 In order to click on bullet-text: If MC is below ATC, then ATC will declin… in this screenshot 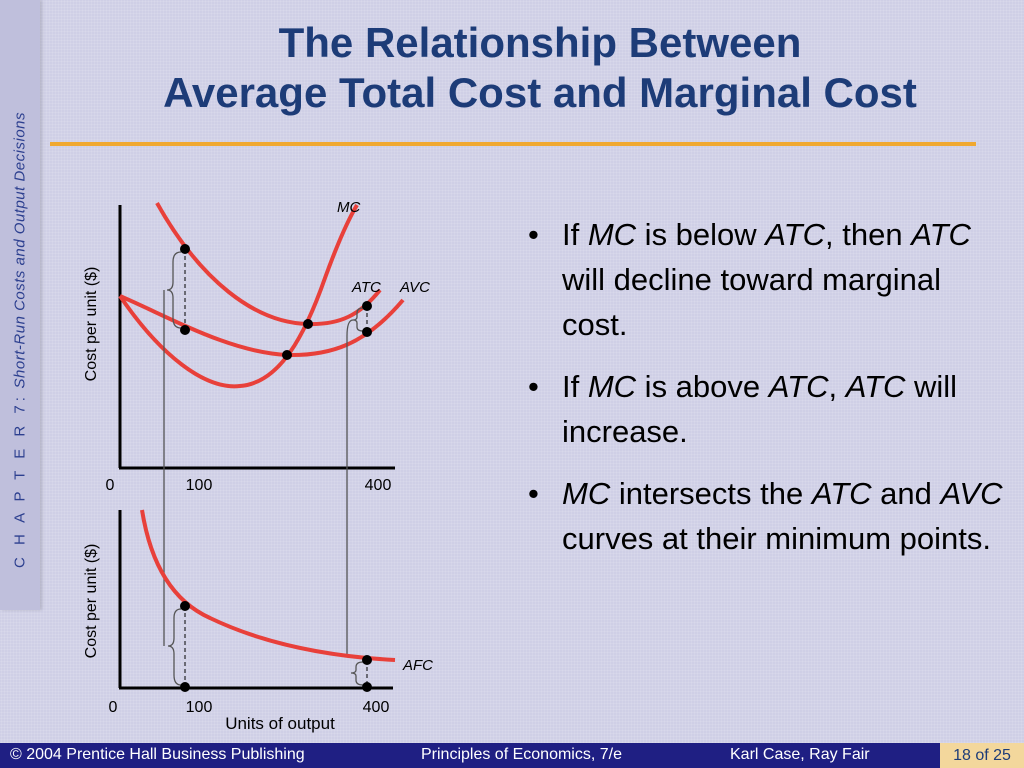, I will do `click(766, 279)`.